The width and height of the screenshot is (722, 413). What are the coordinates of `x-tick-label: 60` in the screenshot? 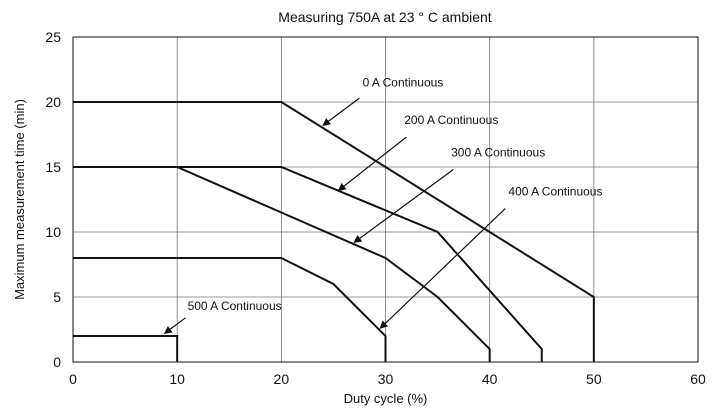 It's located at (698, 379).